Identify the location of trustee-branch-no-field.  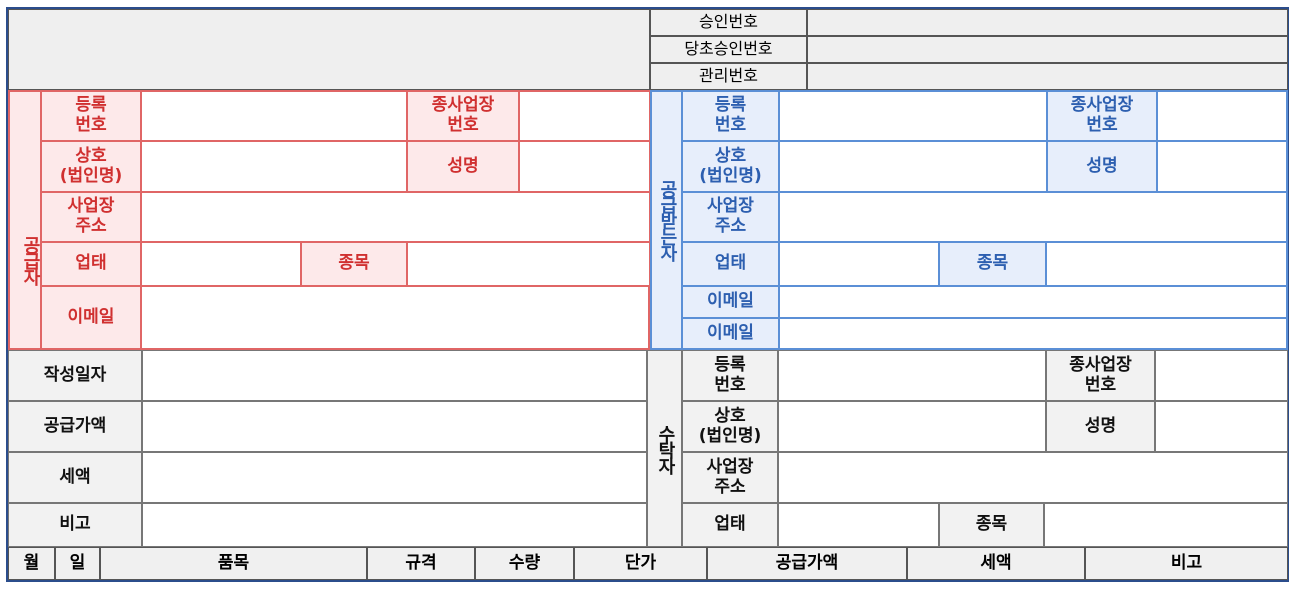
(1221, 375).